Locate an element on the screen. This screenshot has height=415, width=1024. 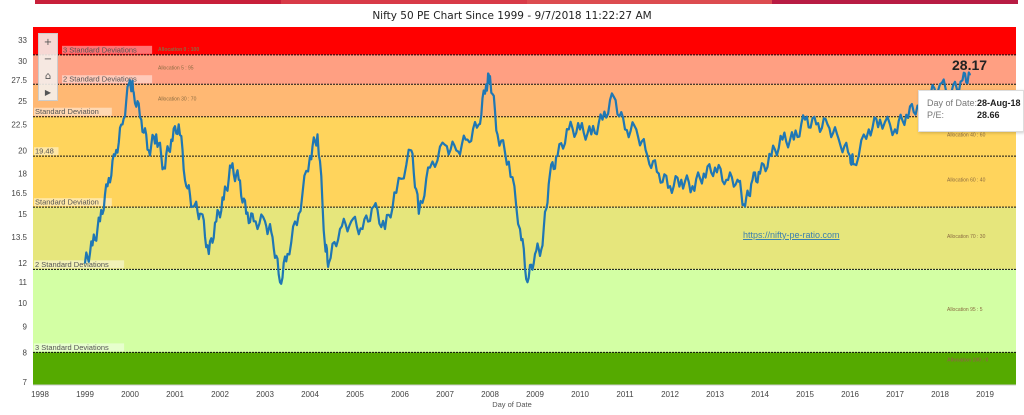
play-icon: ▶ is located at coordinates (48, 92).